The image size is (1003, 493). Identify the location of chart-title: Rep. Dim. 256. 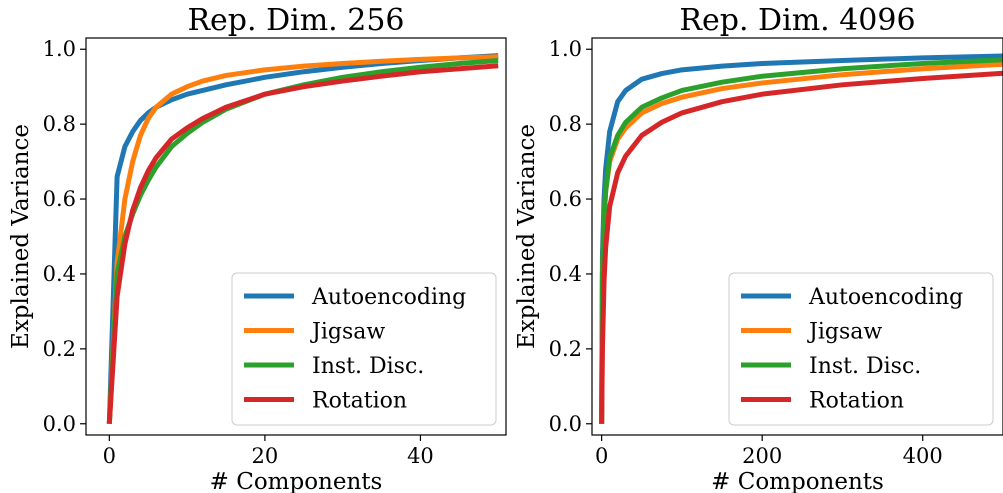
(295, 20).